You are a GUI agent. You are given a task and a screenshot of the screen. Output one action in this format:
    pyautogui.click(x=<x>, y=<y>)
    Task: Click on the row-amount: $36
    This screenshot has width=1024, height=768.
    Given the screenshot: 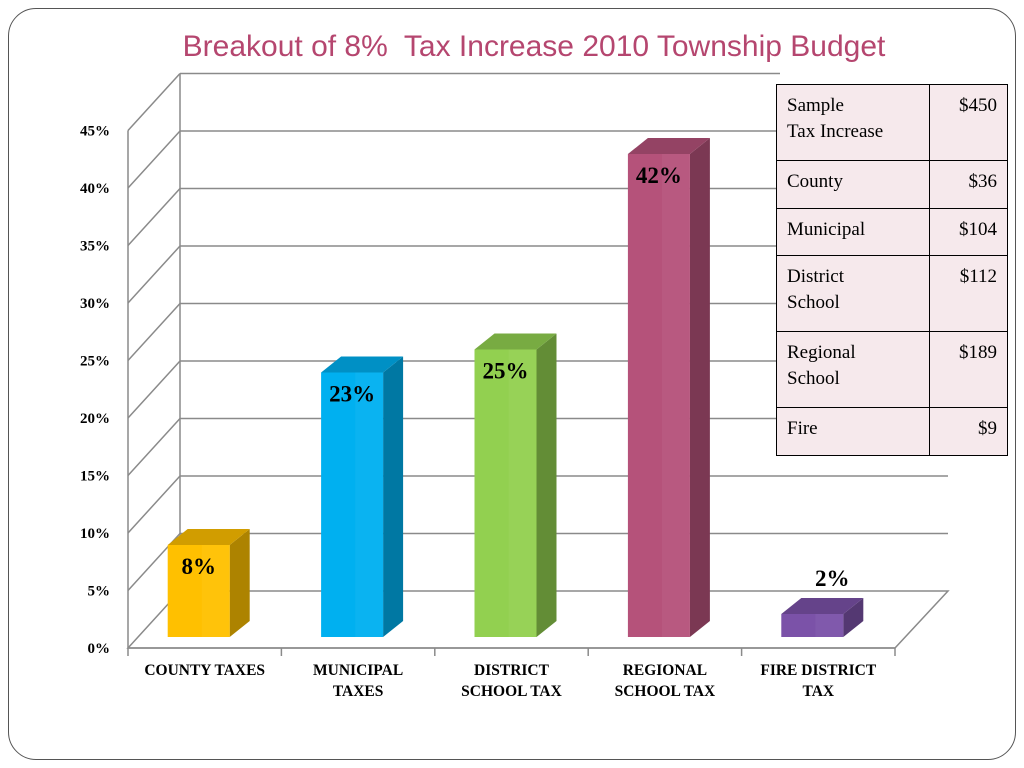 What is the action you would take?
    pyautogui.click(x=968, y=184)
    